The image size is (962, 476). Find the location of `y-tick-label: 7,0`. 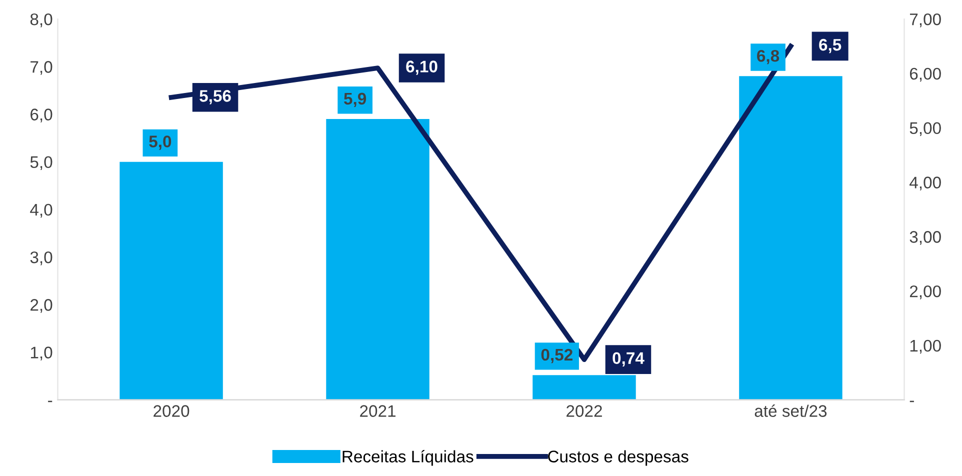

y-tick-label: 7,0 is located at coordinates (41, 68).